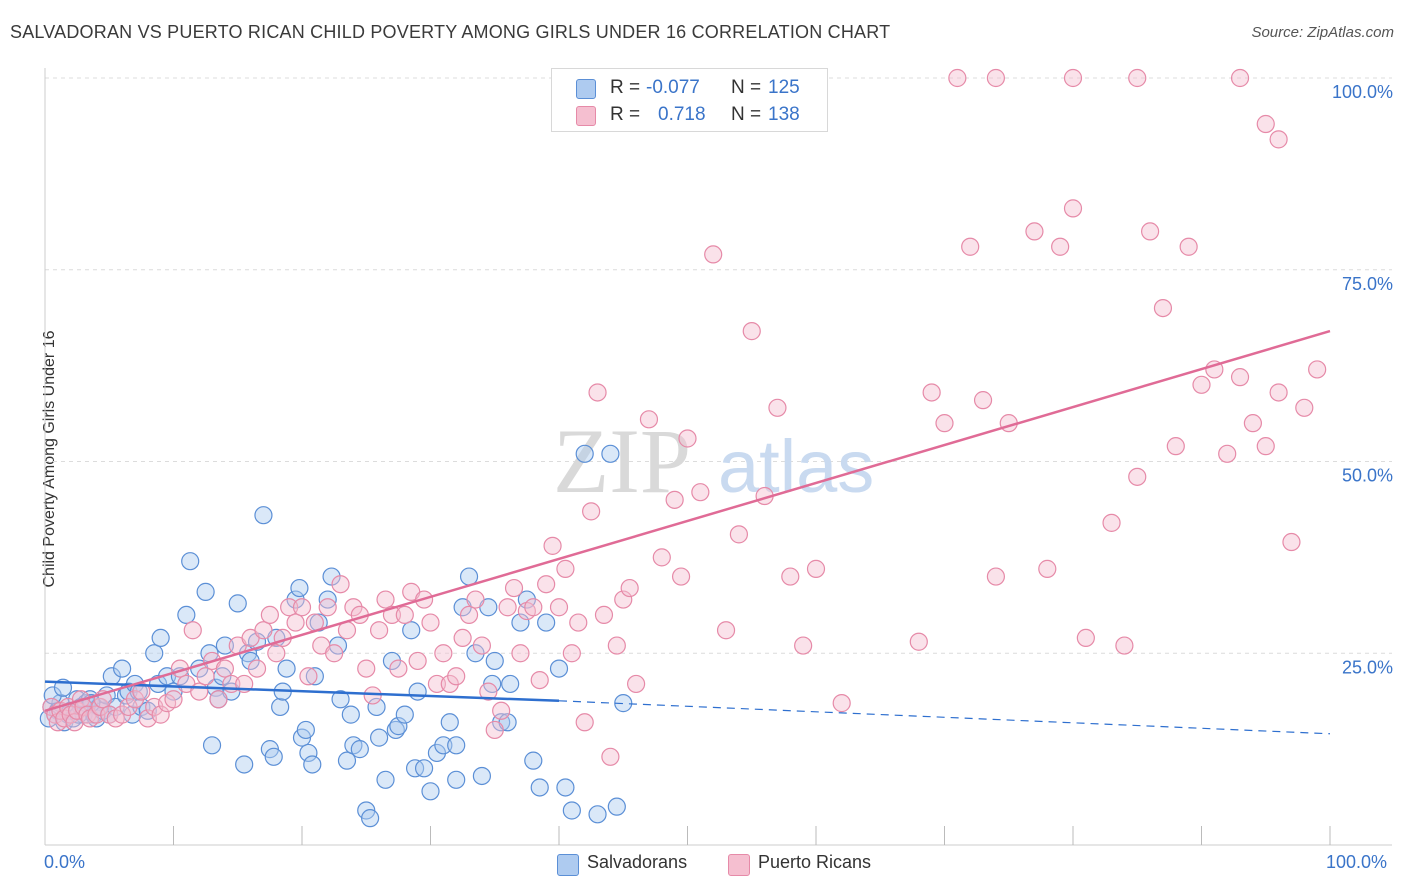  Describe the element at coordinates (586, 116) in the screenshot. I see `legend-swatch-pink` at that location.